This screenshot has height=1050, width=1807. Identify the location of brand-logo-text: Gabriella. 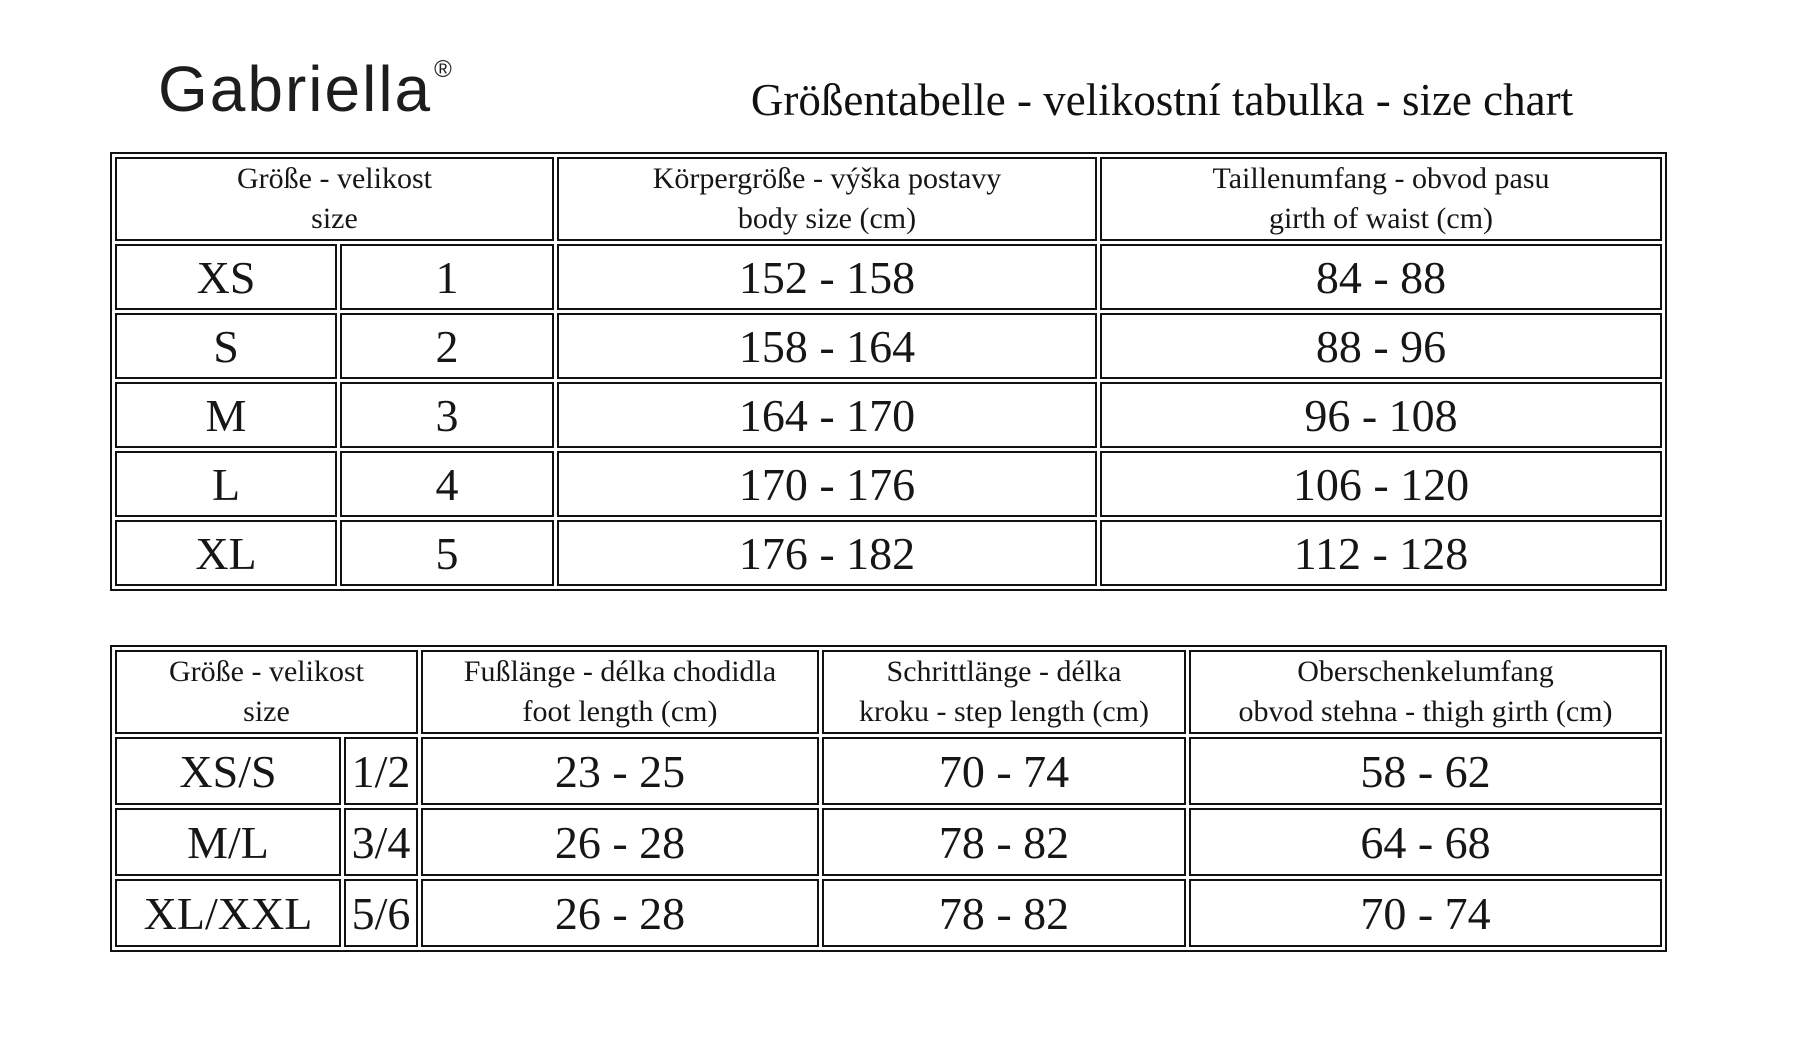
(295, 89).